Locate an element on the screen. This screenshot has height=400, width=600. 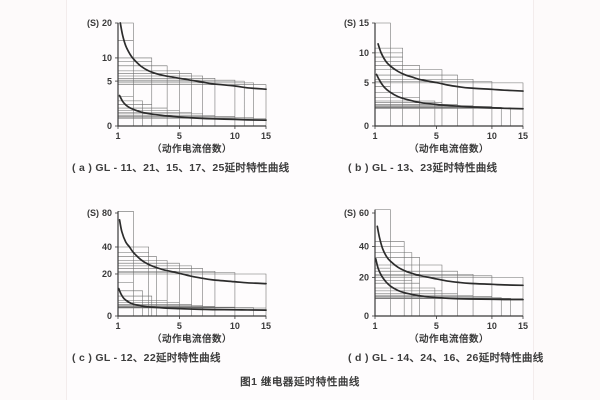
y-tick-label: 80 is located at coordinates (107, 213).